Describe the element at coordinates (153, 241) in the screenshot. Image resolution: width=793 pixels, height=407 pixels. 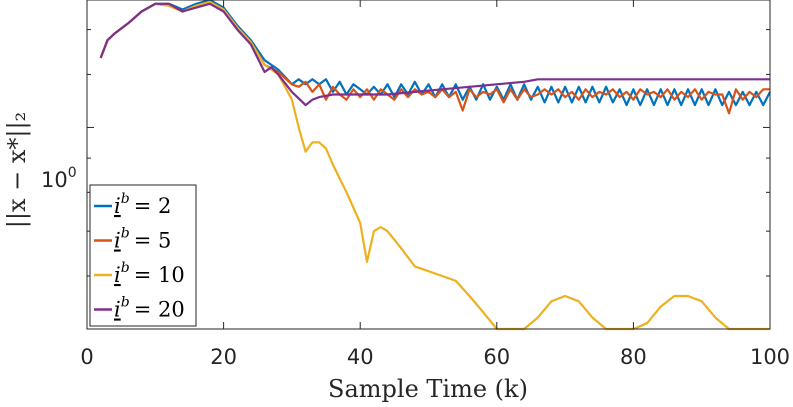
I see `legend-value: = 5` at that location.